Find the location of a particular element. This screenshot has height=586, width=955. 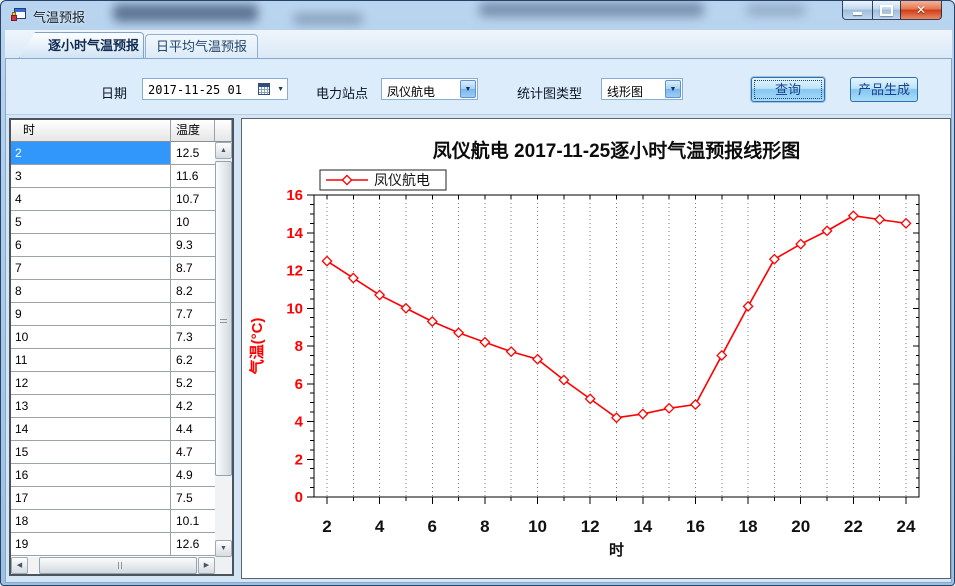

cell-hour: 17 is located at coordinates (91, 498).